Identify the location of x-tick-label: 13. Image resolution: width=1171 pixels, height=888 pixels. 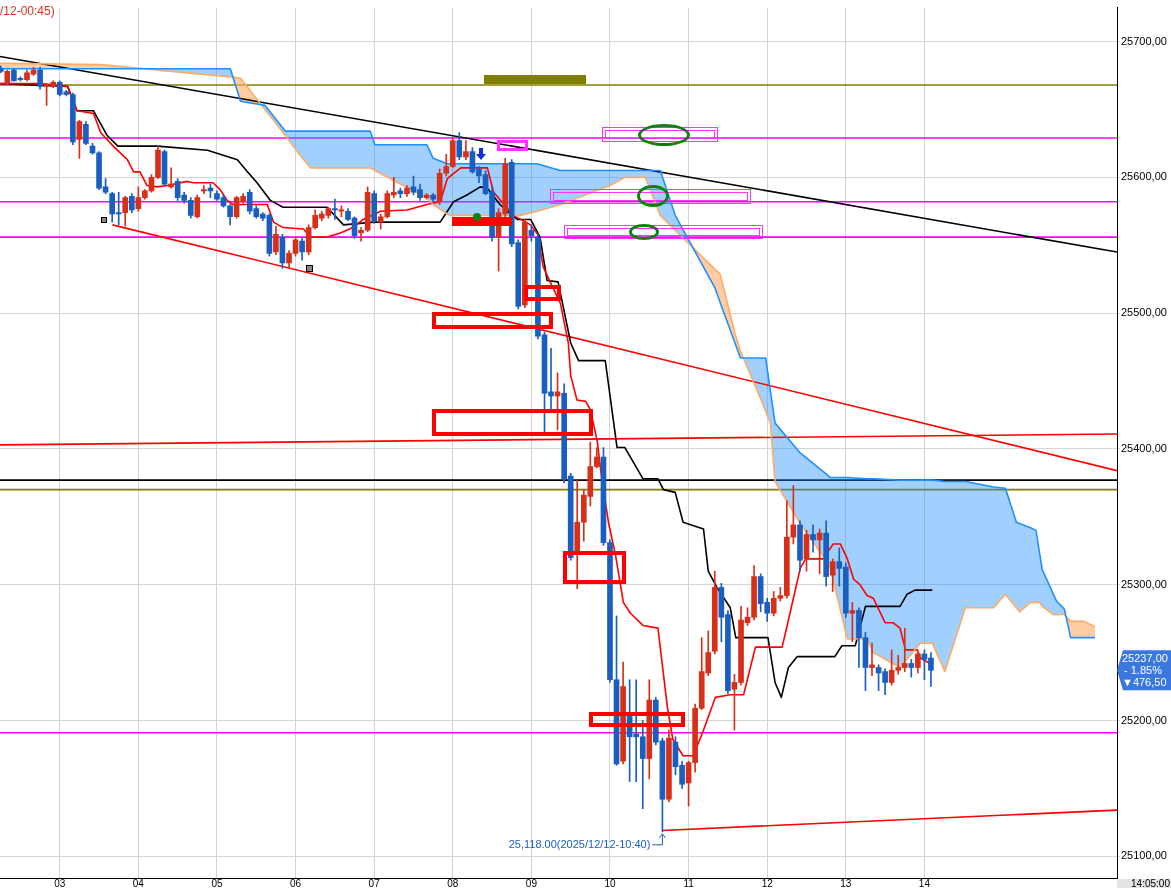
(846, 882).